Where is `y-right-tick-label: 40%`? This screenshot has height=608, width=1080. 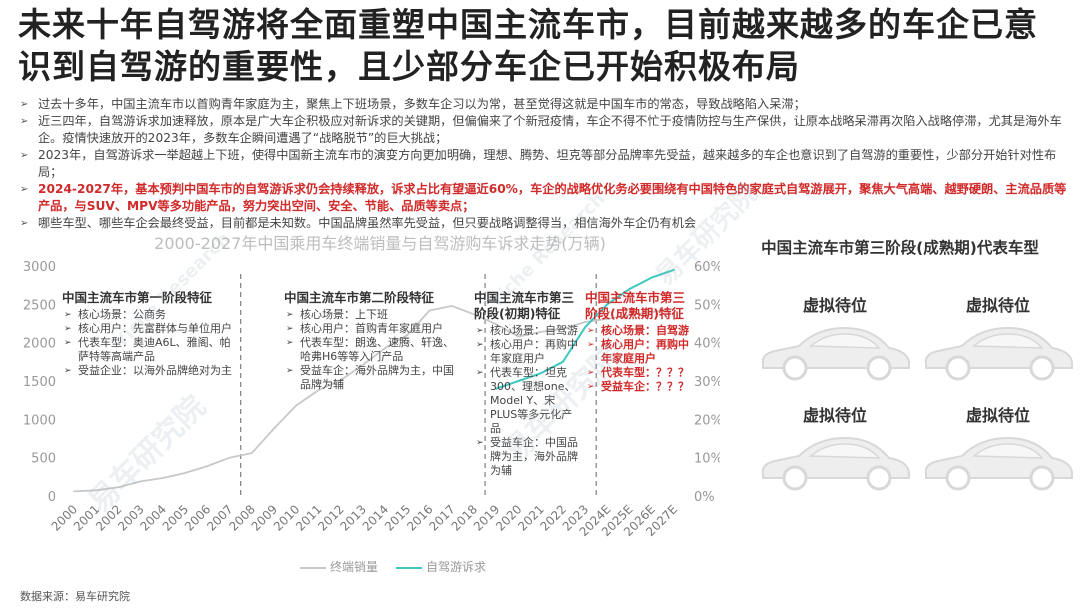
y-right-tick-label: 40% is located at coordinates (707, 344).